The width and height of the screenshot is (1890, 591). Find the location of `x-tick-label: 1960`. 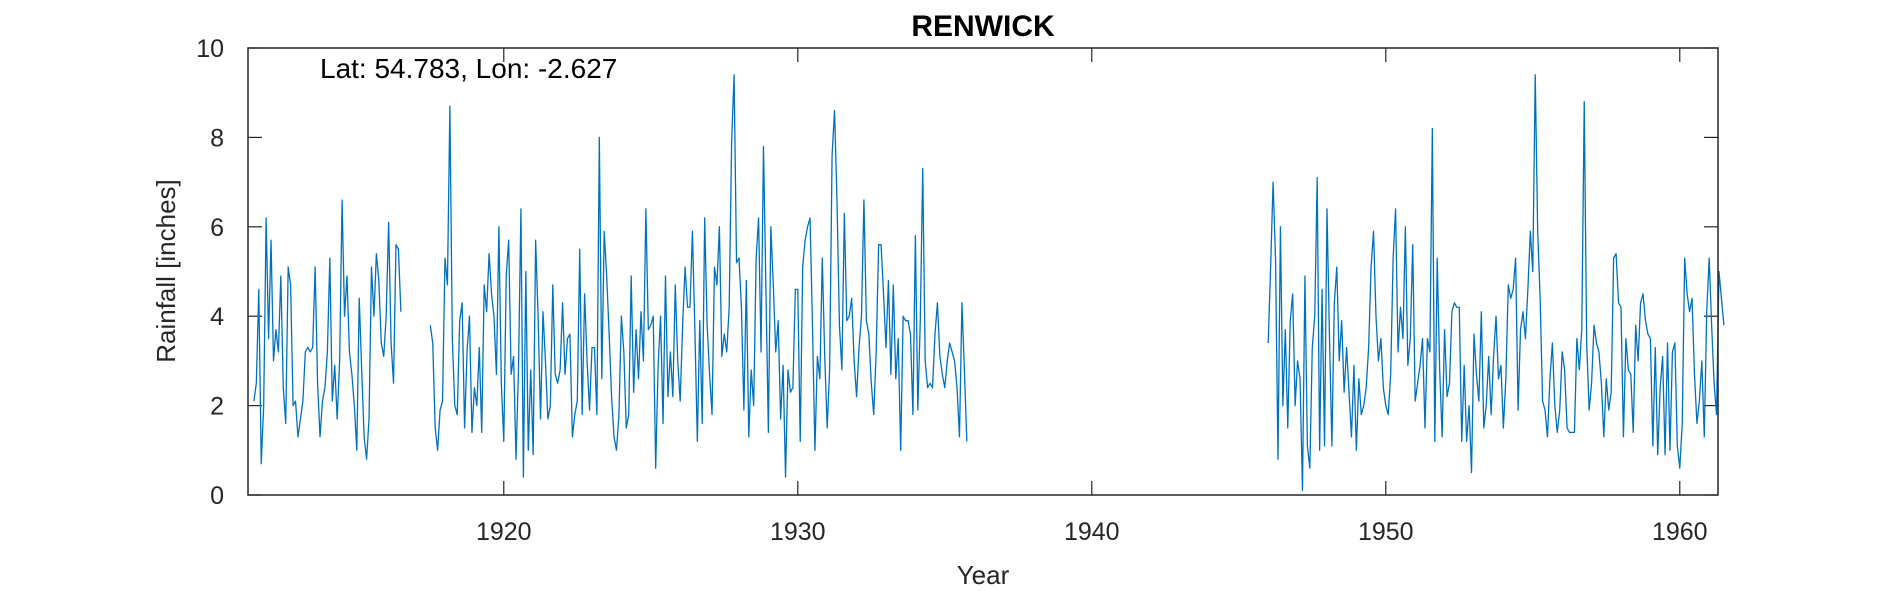

x-tick-label: 1960 is located at coordinates (1680, 532).